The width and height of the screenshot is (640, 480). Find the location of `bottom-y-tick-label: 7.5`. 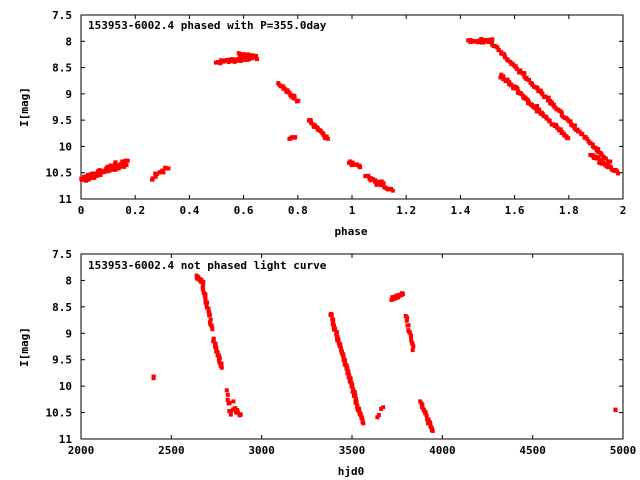

bottom-y-tick-label: 7.5 is located at coordinates (62, 254).